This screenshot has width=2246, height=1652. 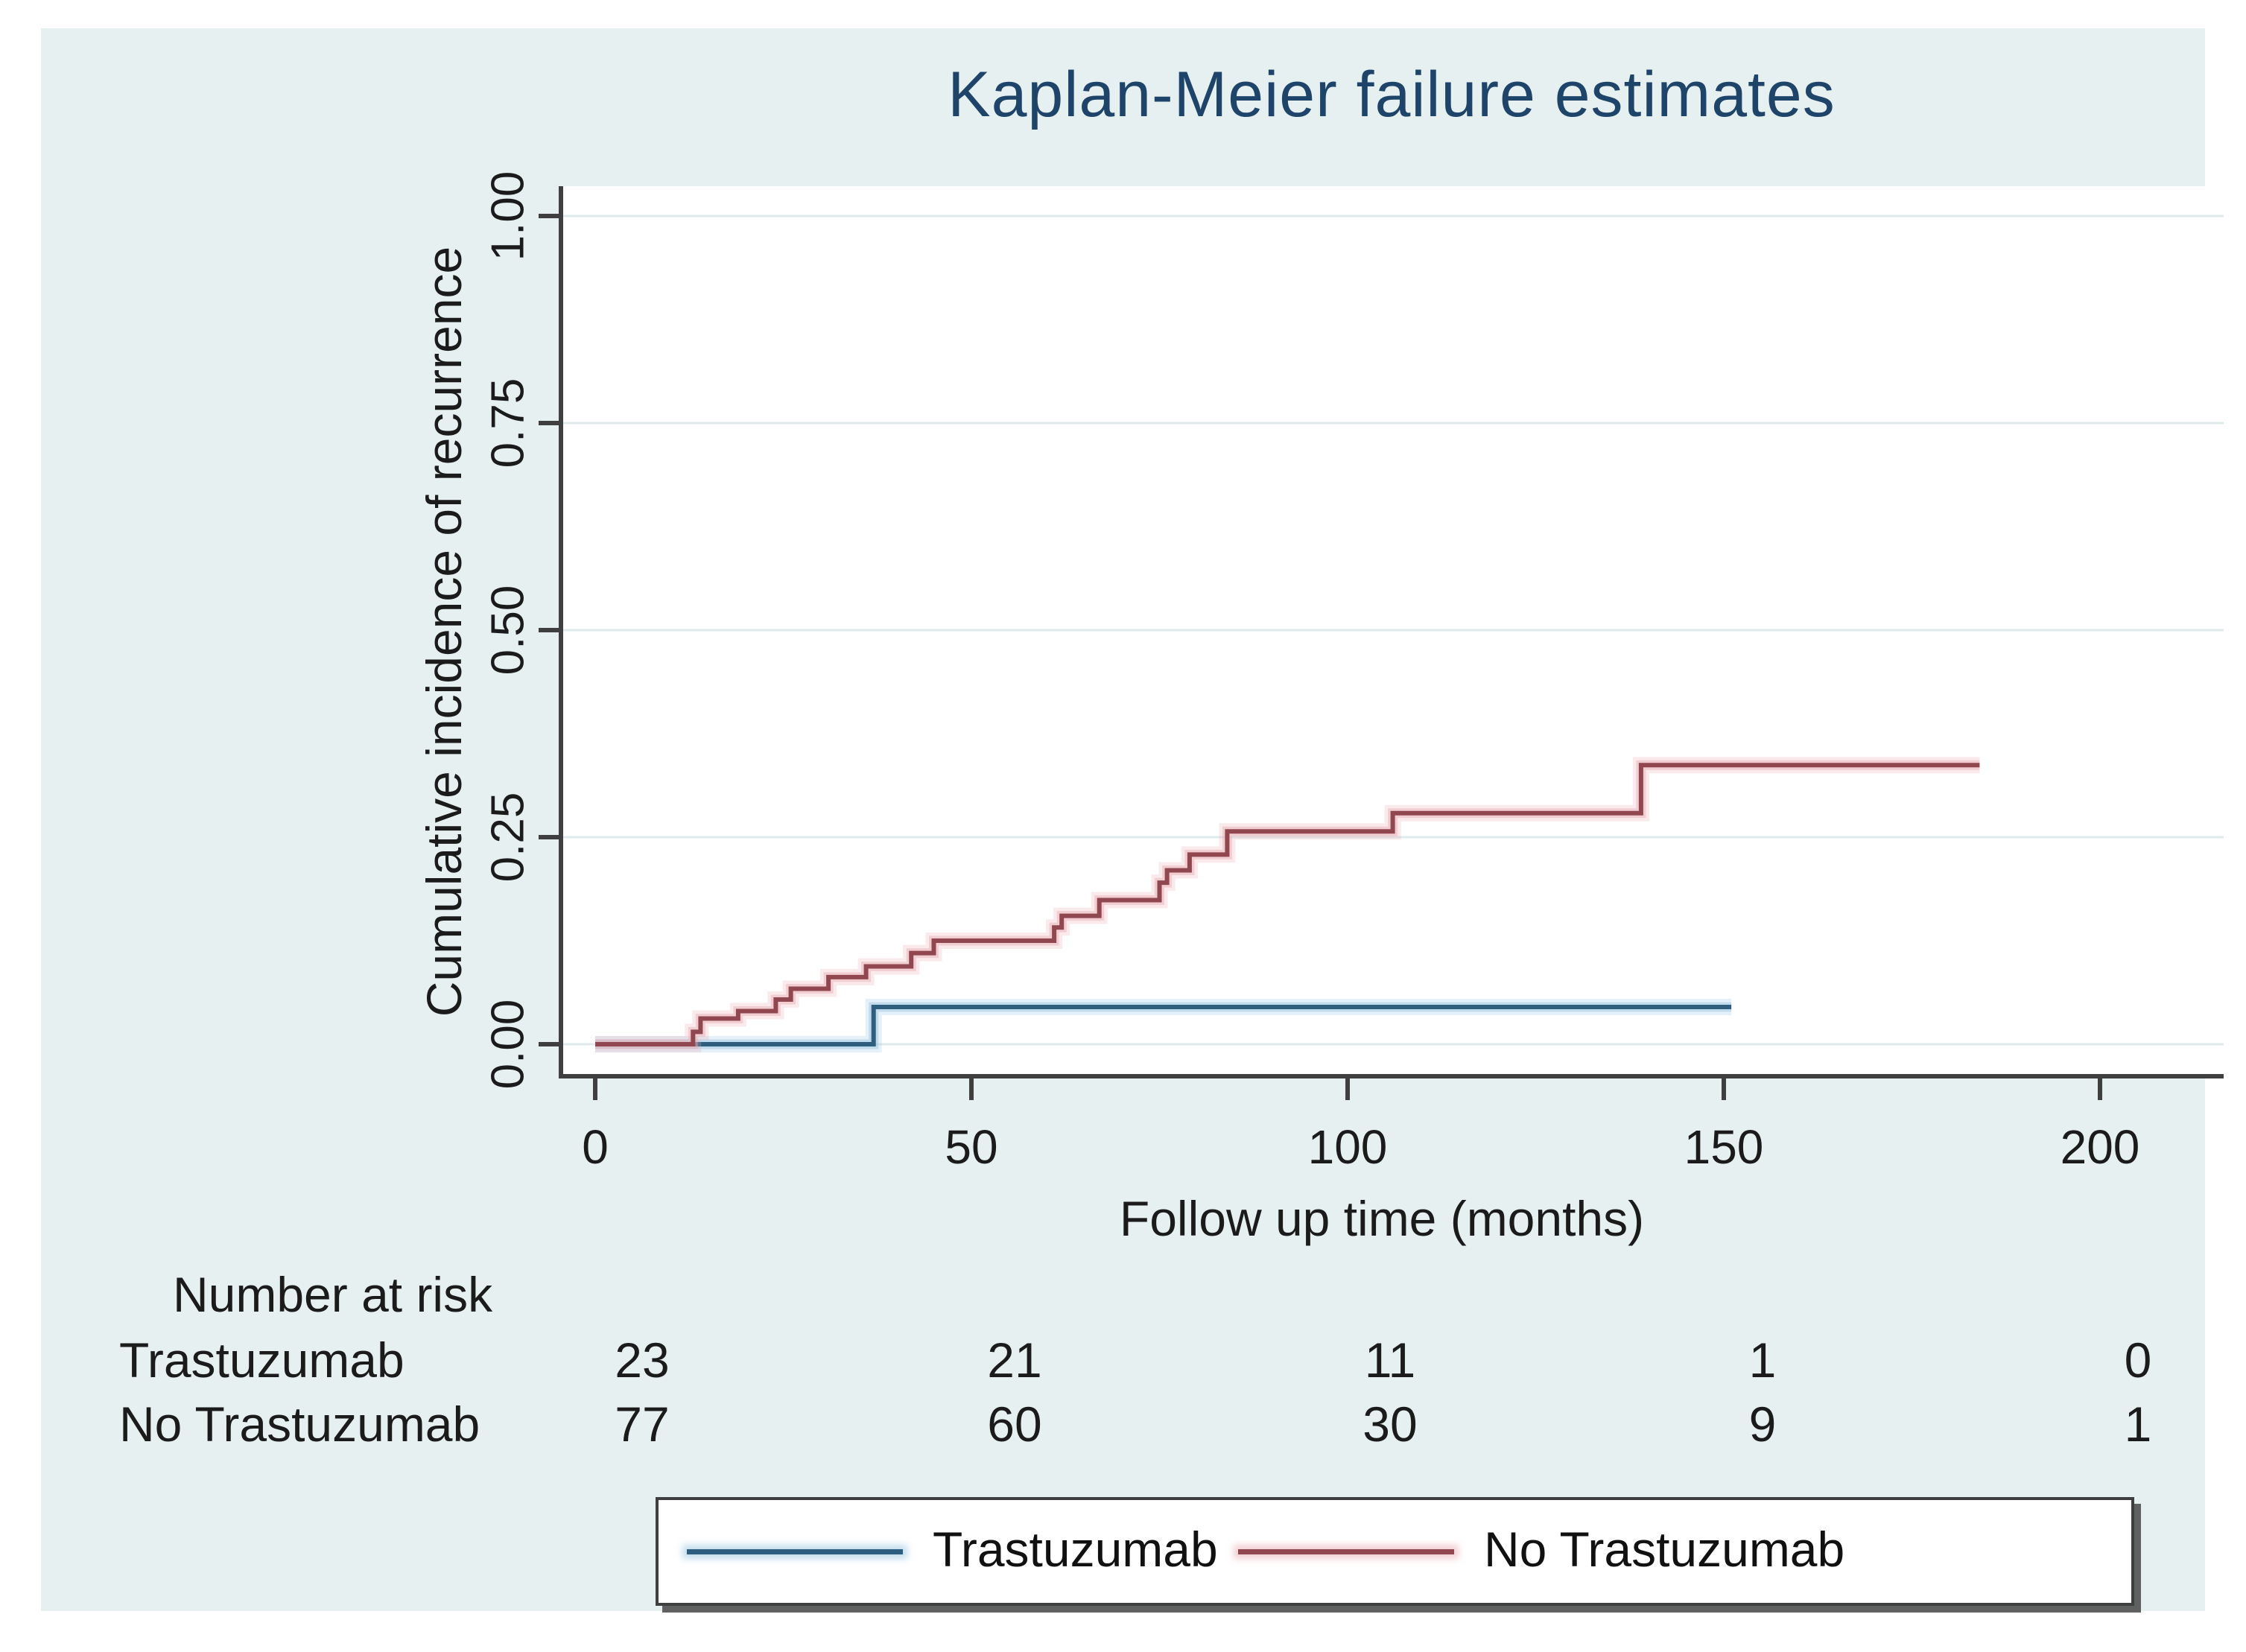 What do you see at coordinates (262, 1360) in the screenshot?
I see `risk-row-label: Trastuzumab` at bounding box center [262, 1360].